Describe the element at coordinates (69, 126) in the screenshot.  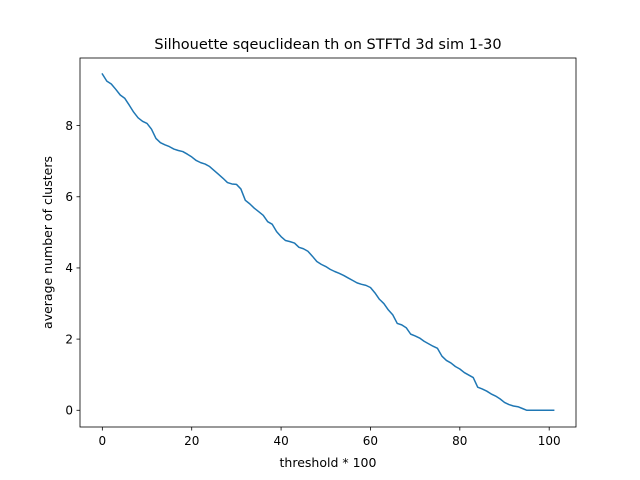
I see `y-tick-label: 8` at that location.